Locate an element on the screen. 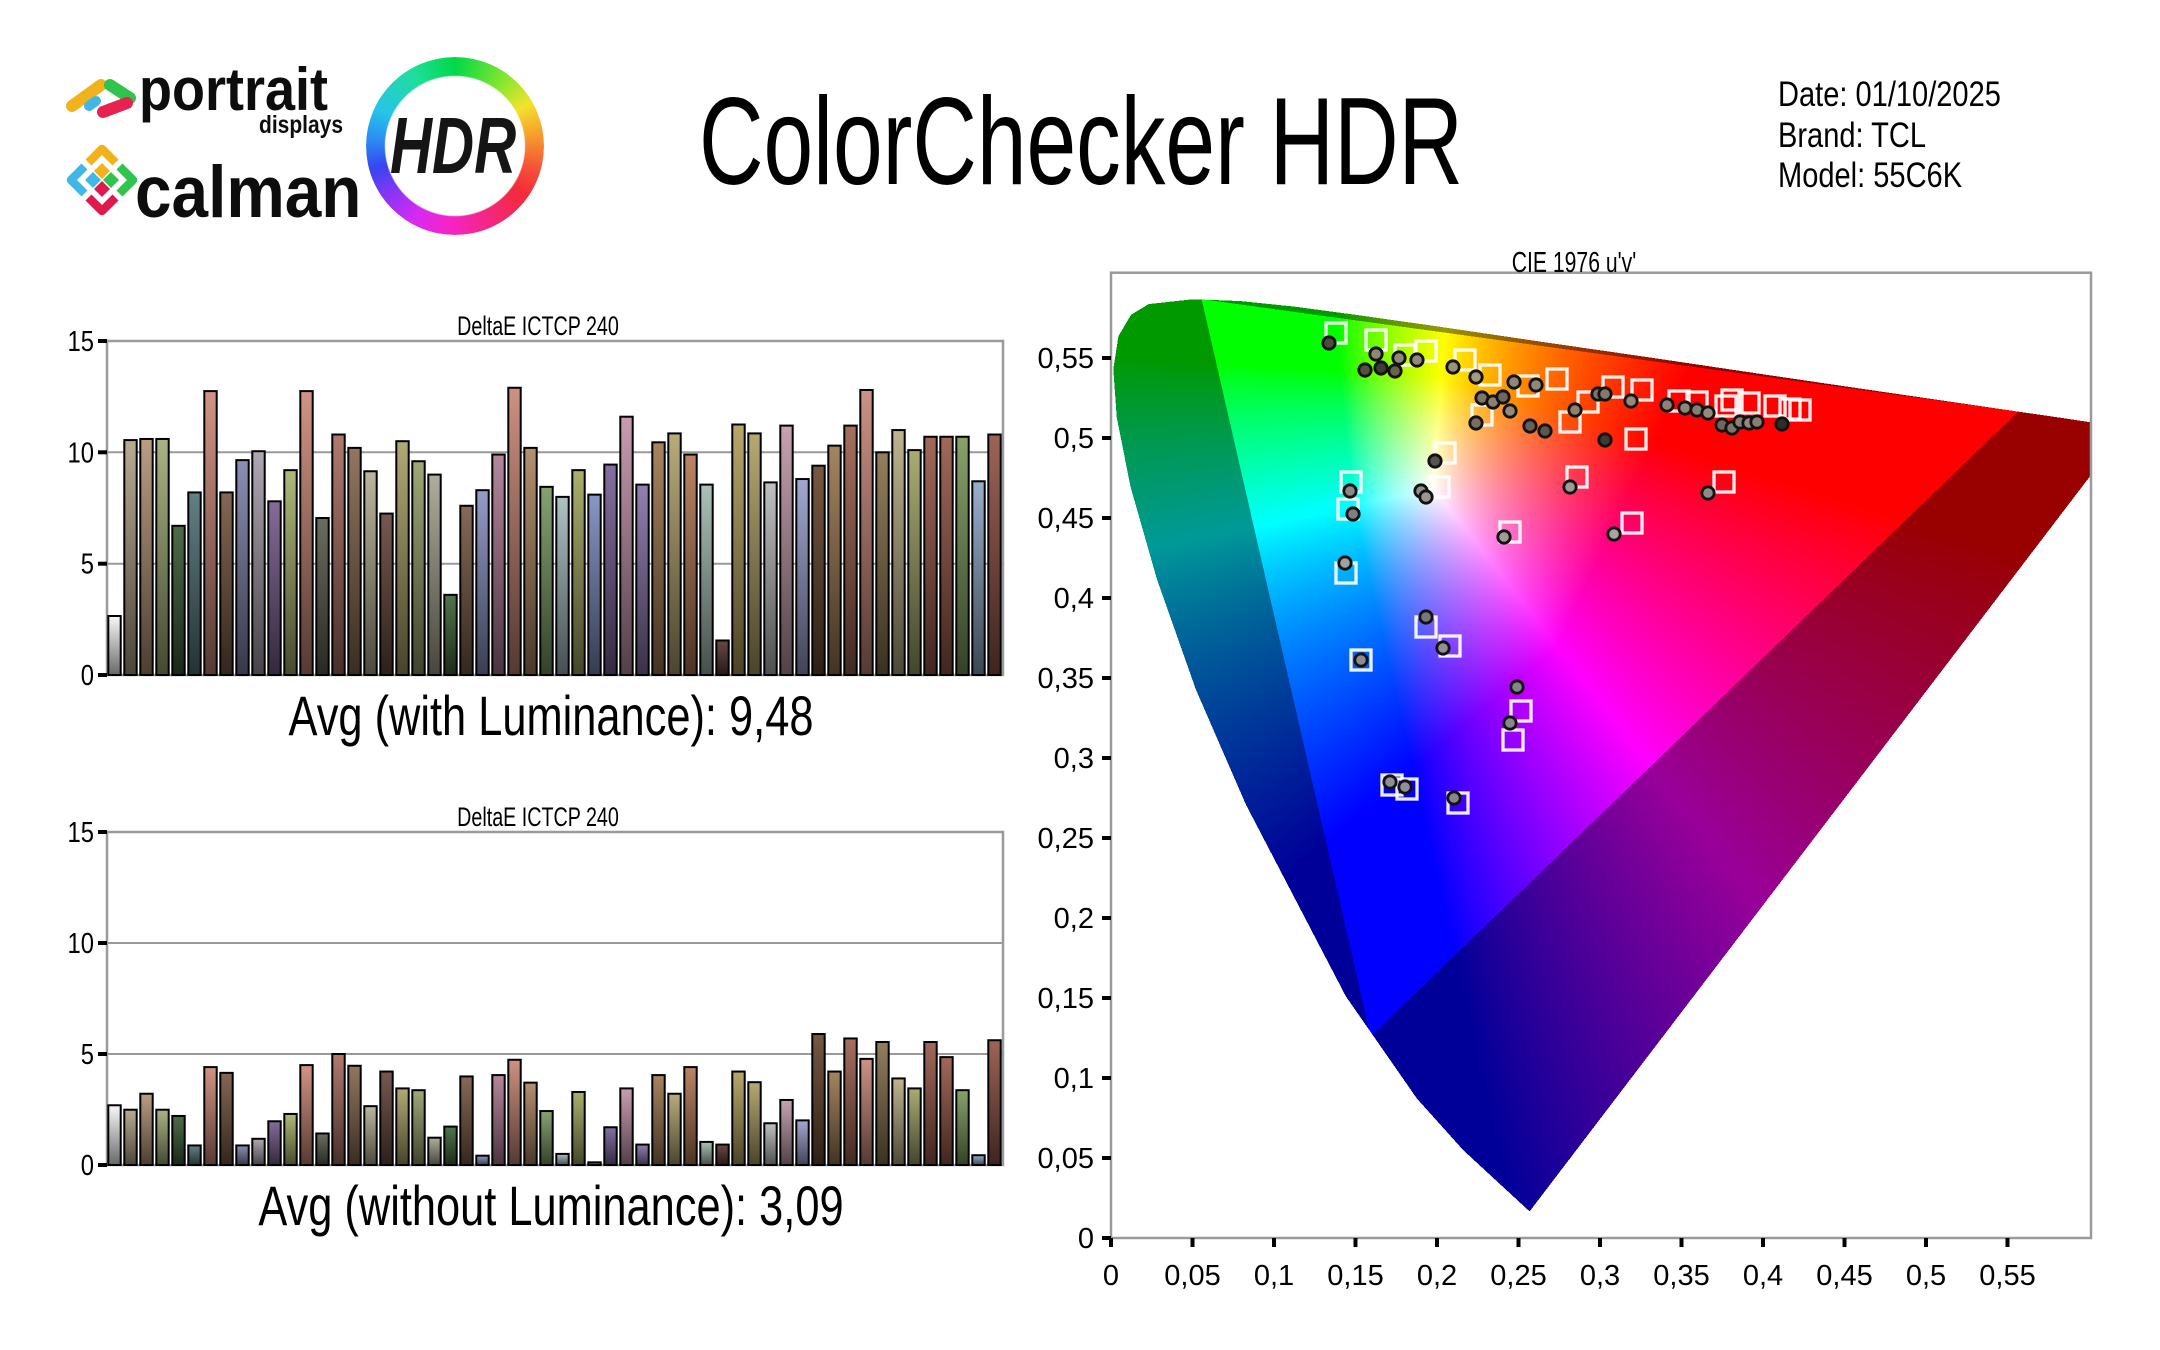 The image size is (2160, 1350). svg-text: Avg (with Luminance): 9,48 is located at coordinates (551, 716).